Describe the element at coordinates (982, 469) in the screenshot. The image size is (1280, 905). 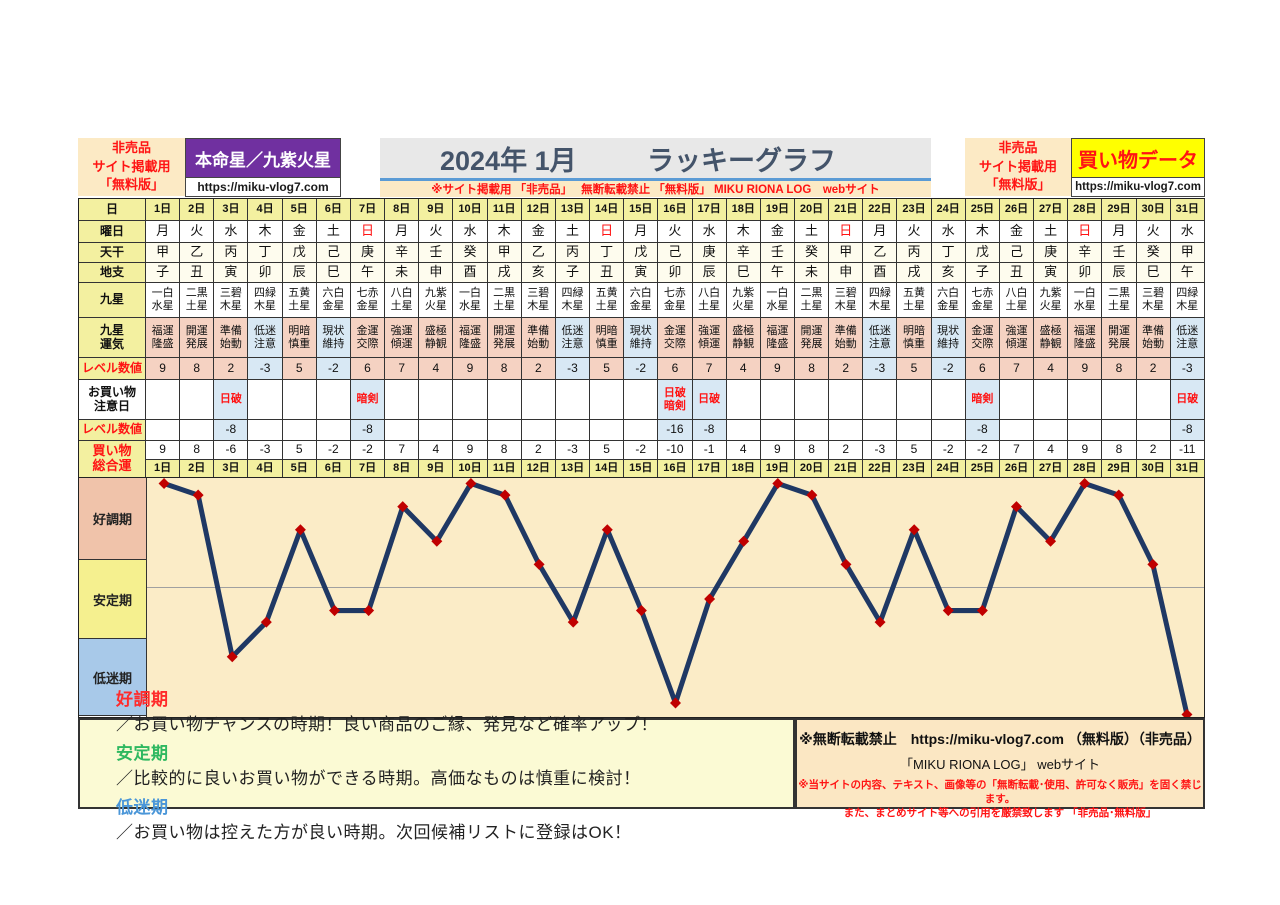
I see `day-footer-cell: 25日` at that location.